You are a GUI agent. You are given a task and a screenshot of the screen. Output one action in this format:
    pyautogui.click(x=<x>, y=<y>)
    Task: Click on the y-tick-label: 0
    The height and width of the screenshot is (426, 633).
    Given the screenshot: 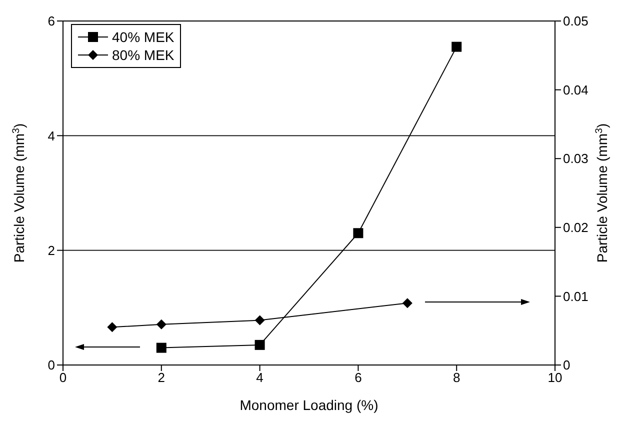 What is the action you would take?
    pyautogui.click(x=51, y=365)
    